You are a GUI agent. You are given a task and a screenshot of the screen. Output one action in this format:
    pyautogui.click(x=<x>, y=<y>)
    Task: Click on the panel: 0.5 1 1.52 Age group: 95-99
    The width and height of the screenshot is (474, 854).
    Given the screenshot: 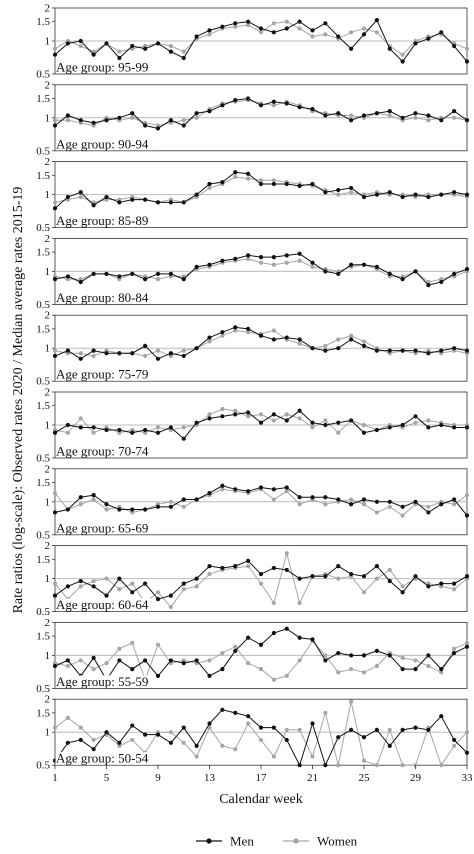 What is the action you would take?
    pyautogui.click(x=253, y=42)
    